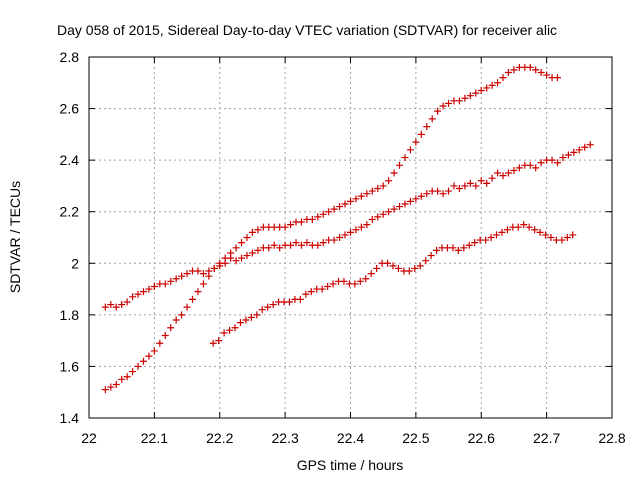 This screenshot has width=640, height=480. What do you see at coordinates (70, 315) in the screenshot?
I see `y-tick-label: 1.8` at bounding box center [70, 315].